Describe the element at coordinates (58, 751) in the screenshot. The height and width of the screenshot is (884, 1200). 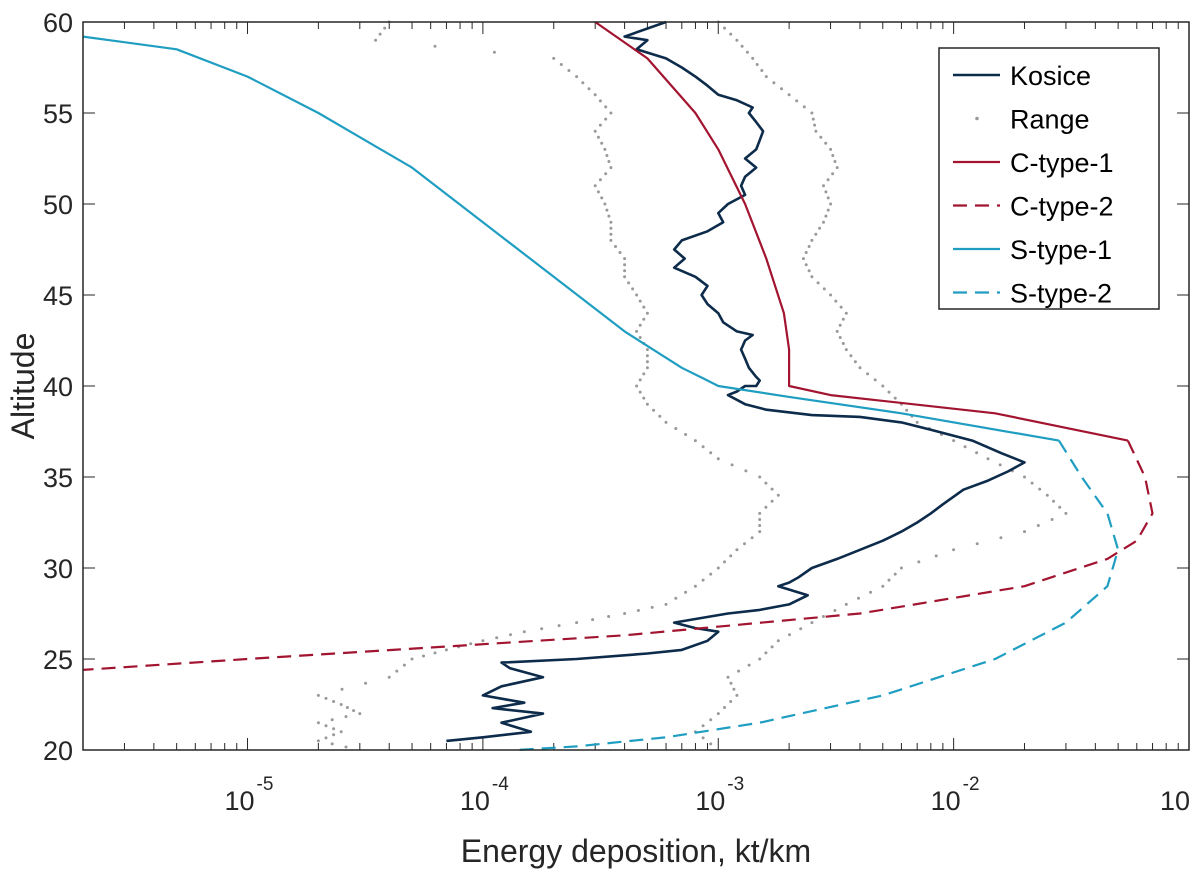
I see `y-tick-label: 20` at that location.